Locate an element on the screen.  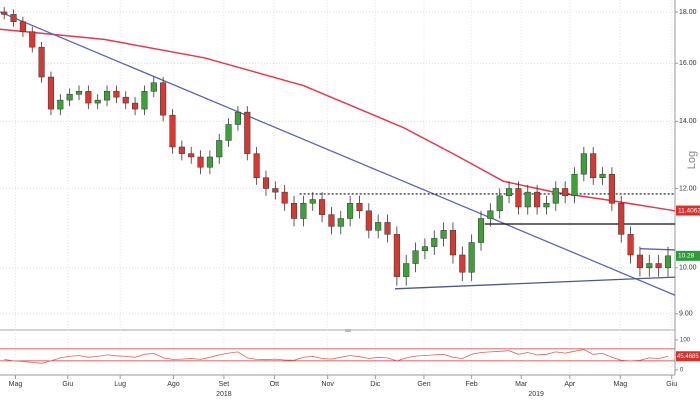
price-marker-label: 11.4063 is located at coordinates (689, 210).